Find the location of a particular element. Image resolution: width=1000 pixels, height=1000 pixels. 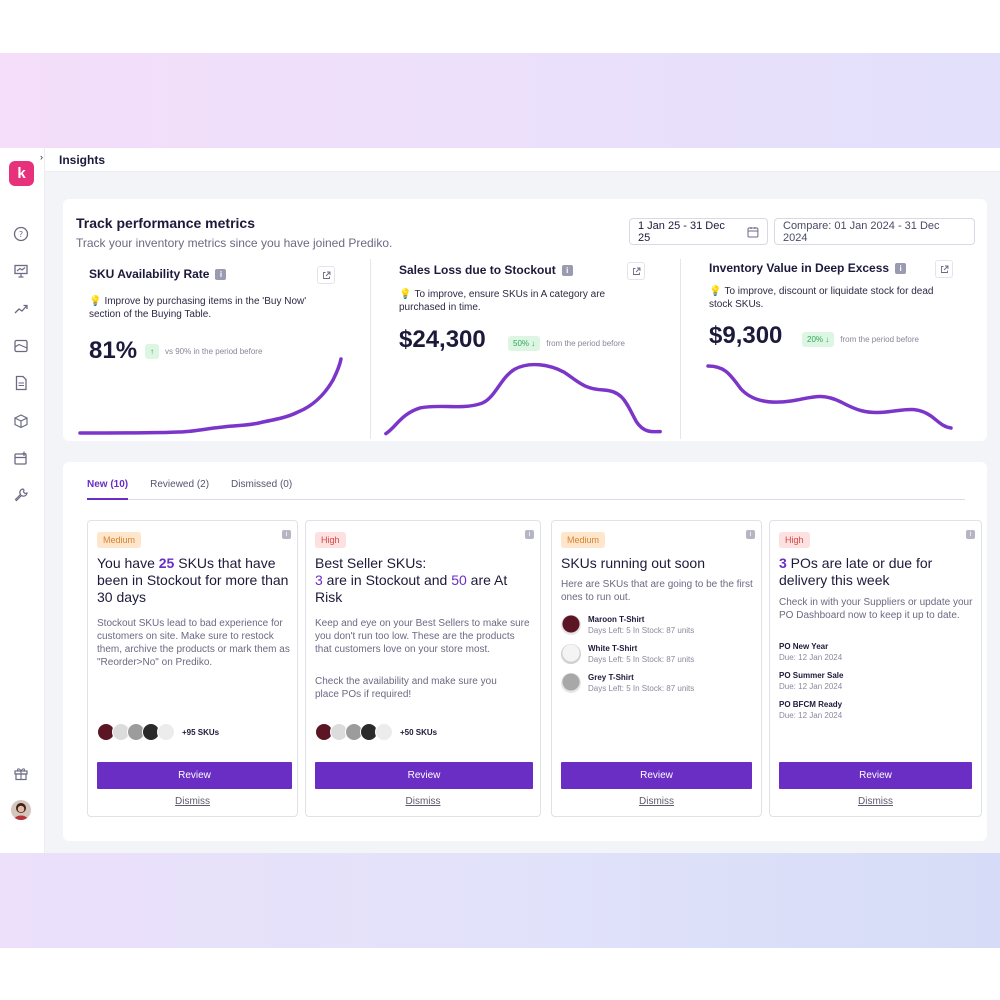

title-text: are At Risk is located at coordinates (411, 588).